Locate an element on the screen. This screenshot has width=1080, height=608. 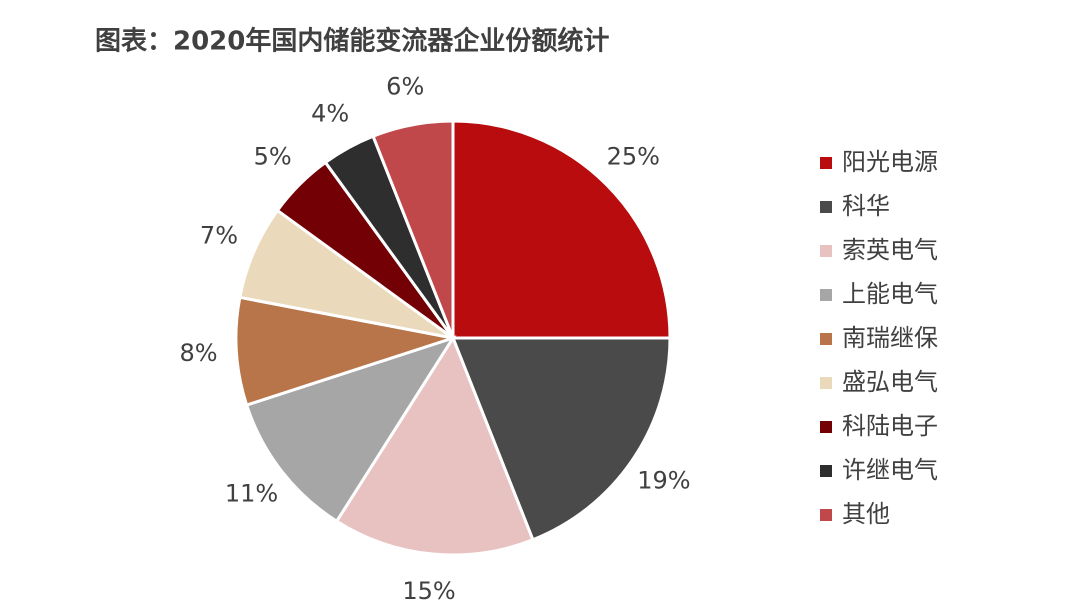
legend-label: 阳光电源 is located at coordinates (890, 162).